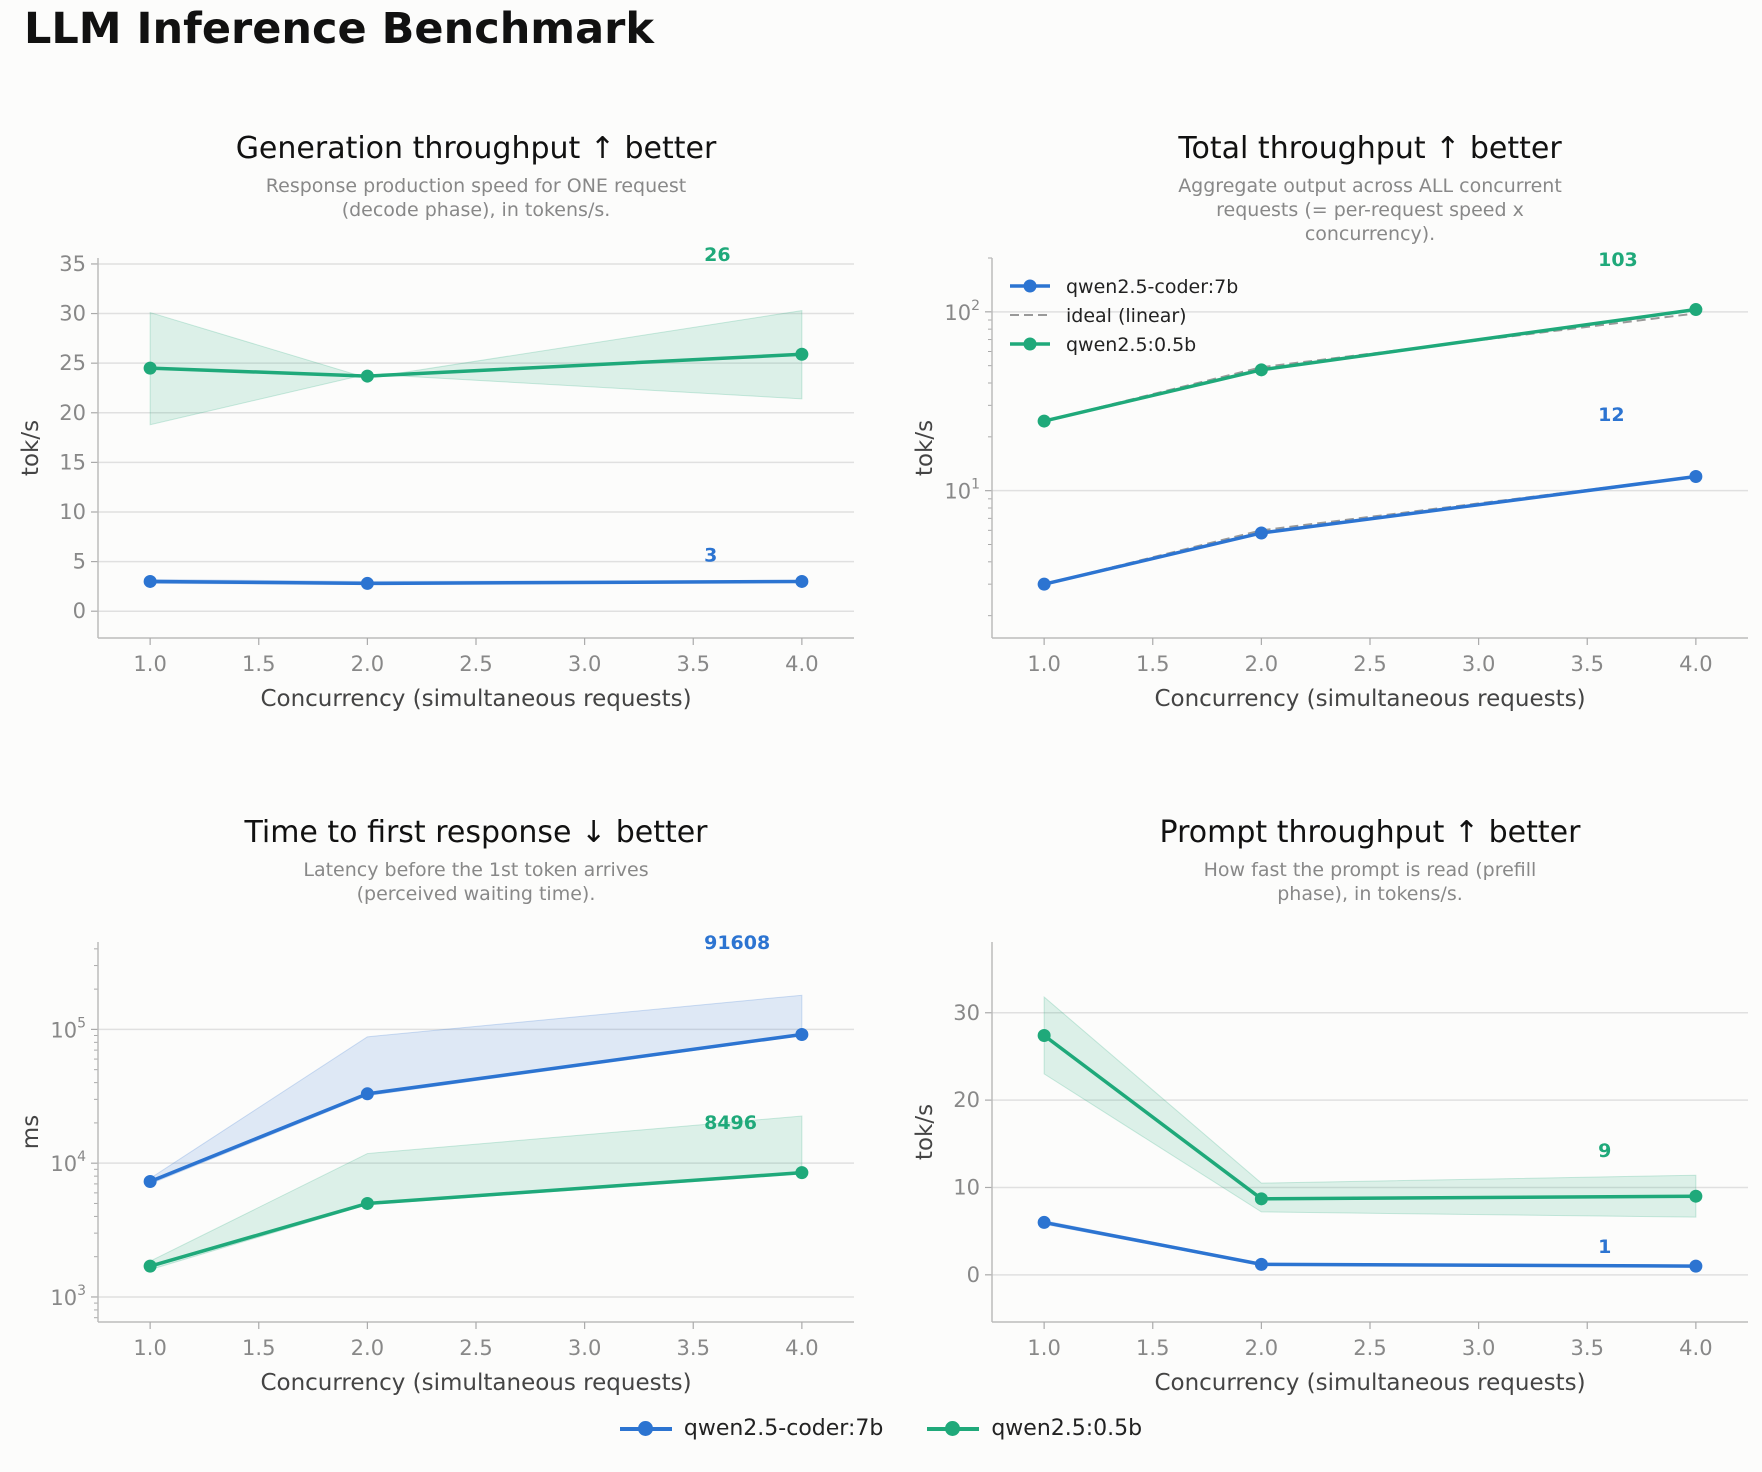  Describe the element at coordinates (1034, 1428) in the screenshot. I see `legend-entry-small: qwen2.5:0.5b` at that location.